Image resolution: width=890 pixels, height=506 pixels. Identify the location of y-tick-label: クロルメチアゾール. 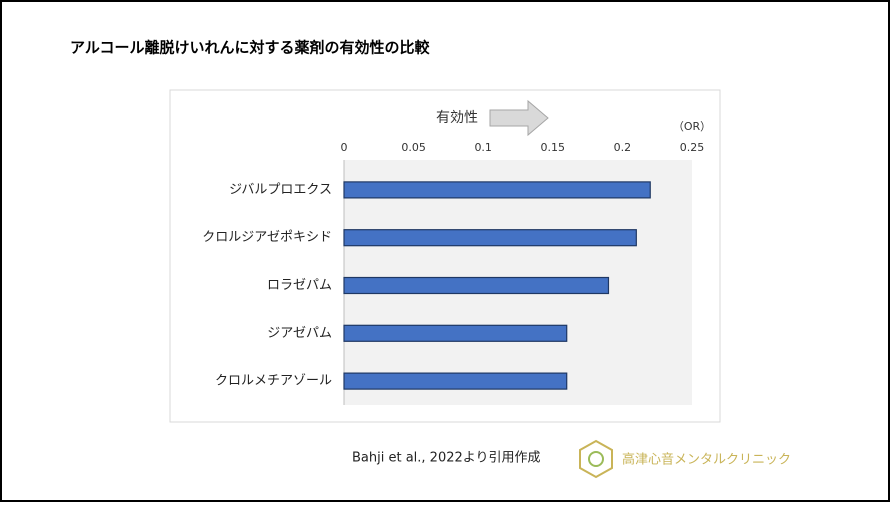
(273, 381).